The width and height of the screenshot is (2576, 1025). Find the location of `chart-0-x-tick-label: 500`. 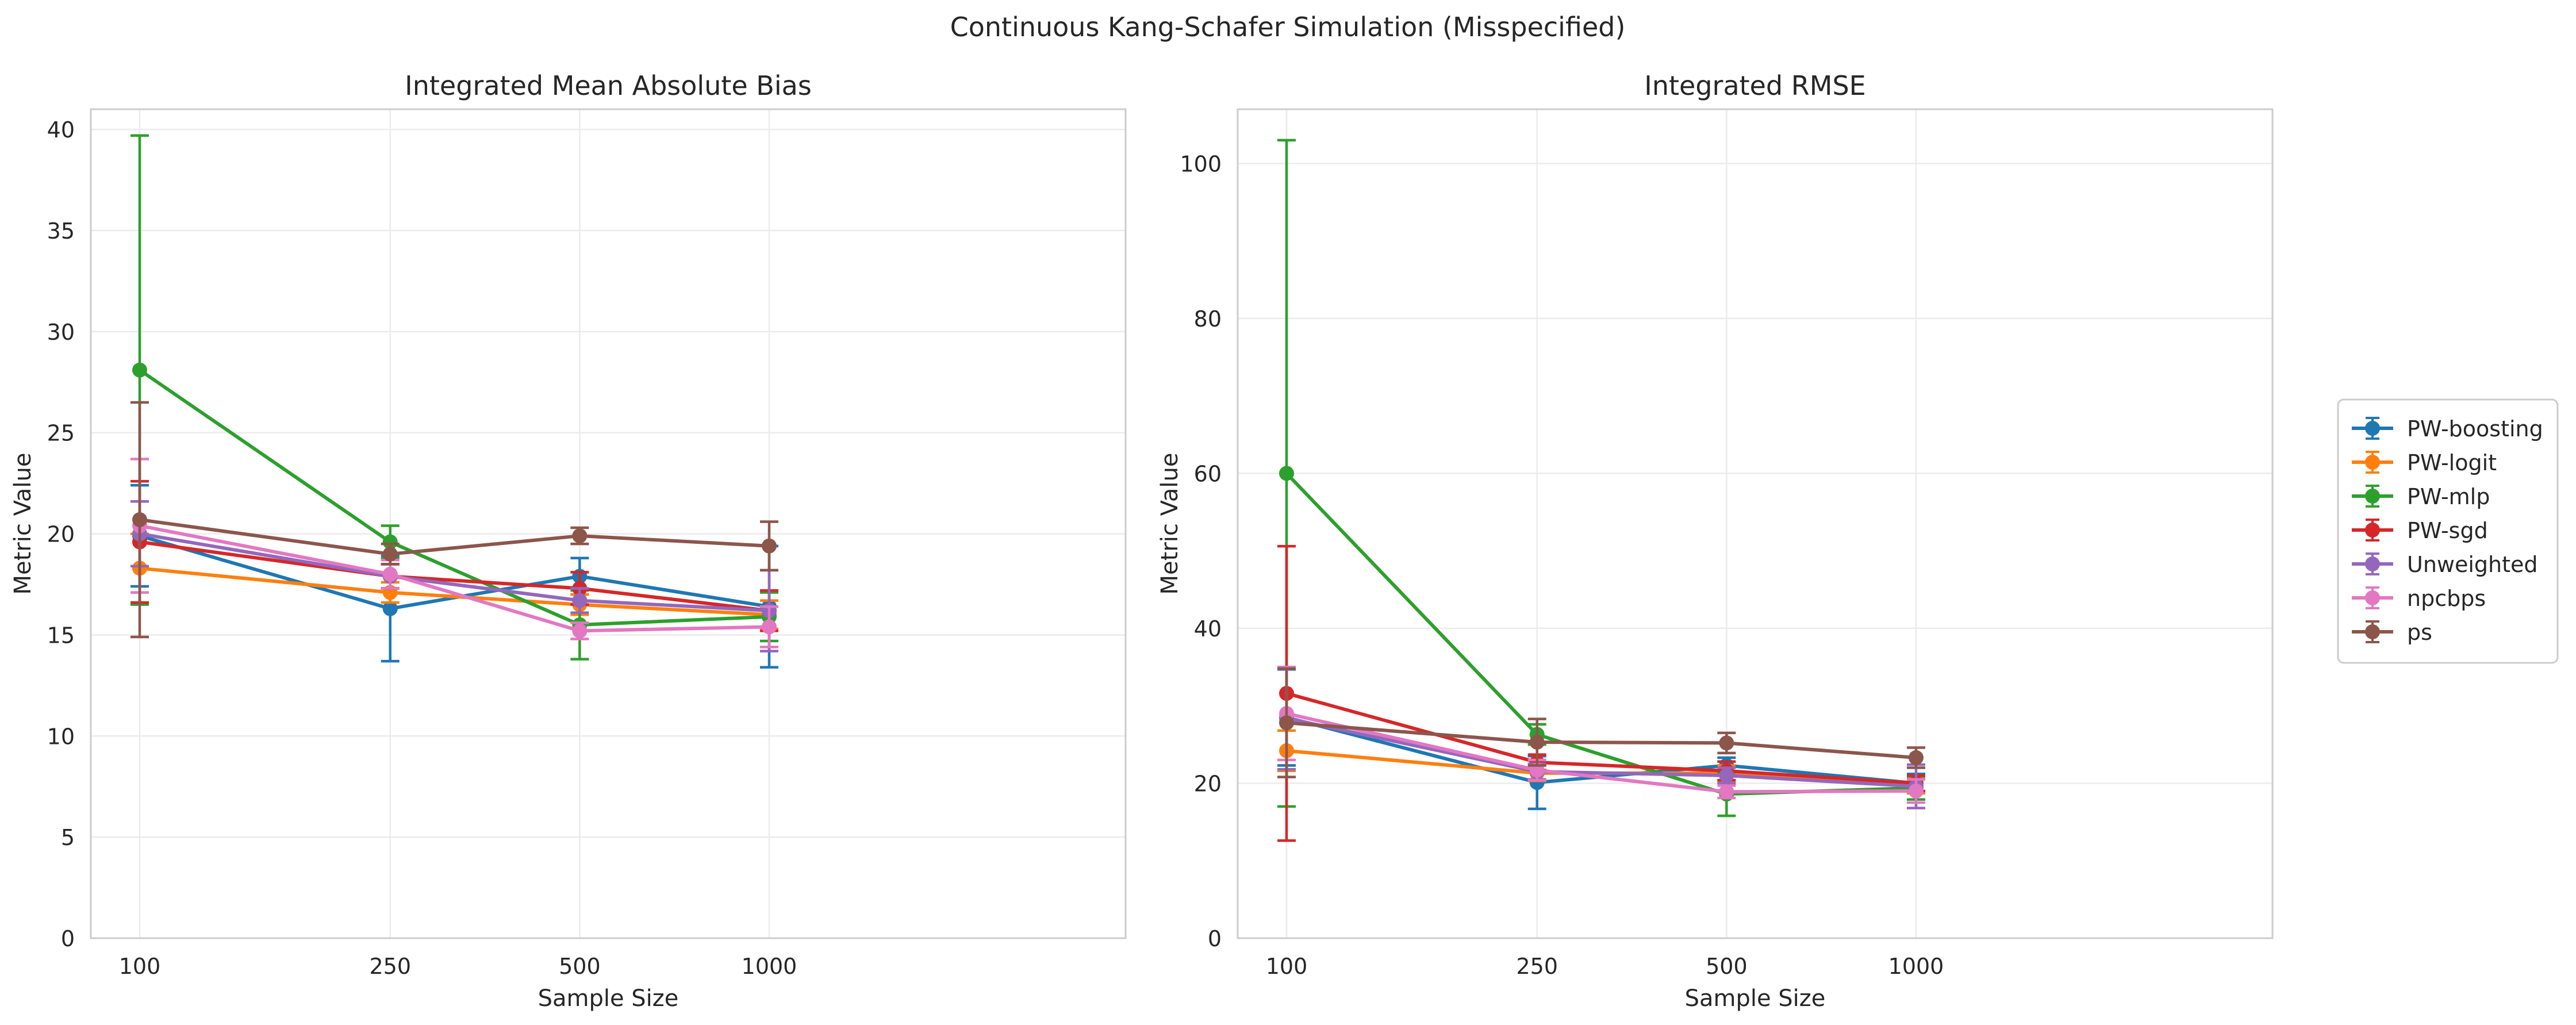

chart-0-x-tick-label: 500 is located at coordinates (580, 966).